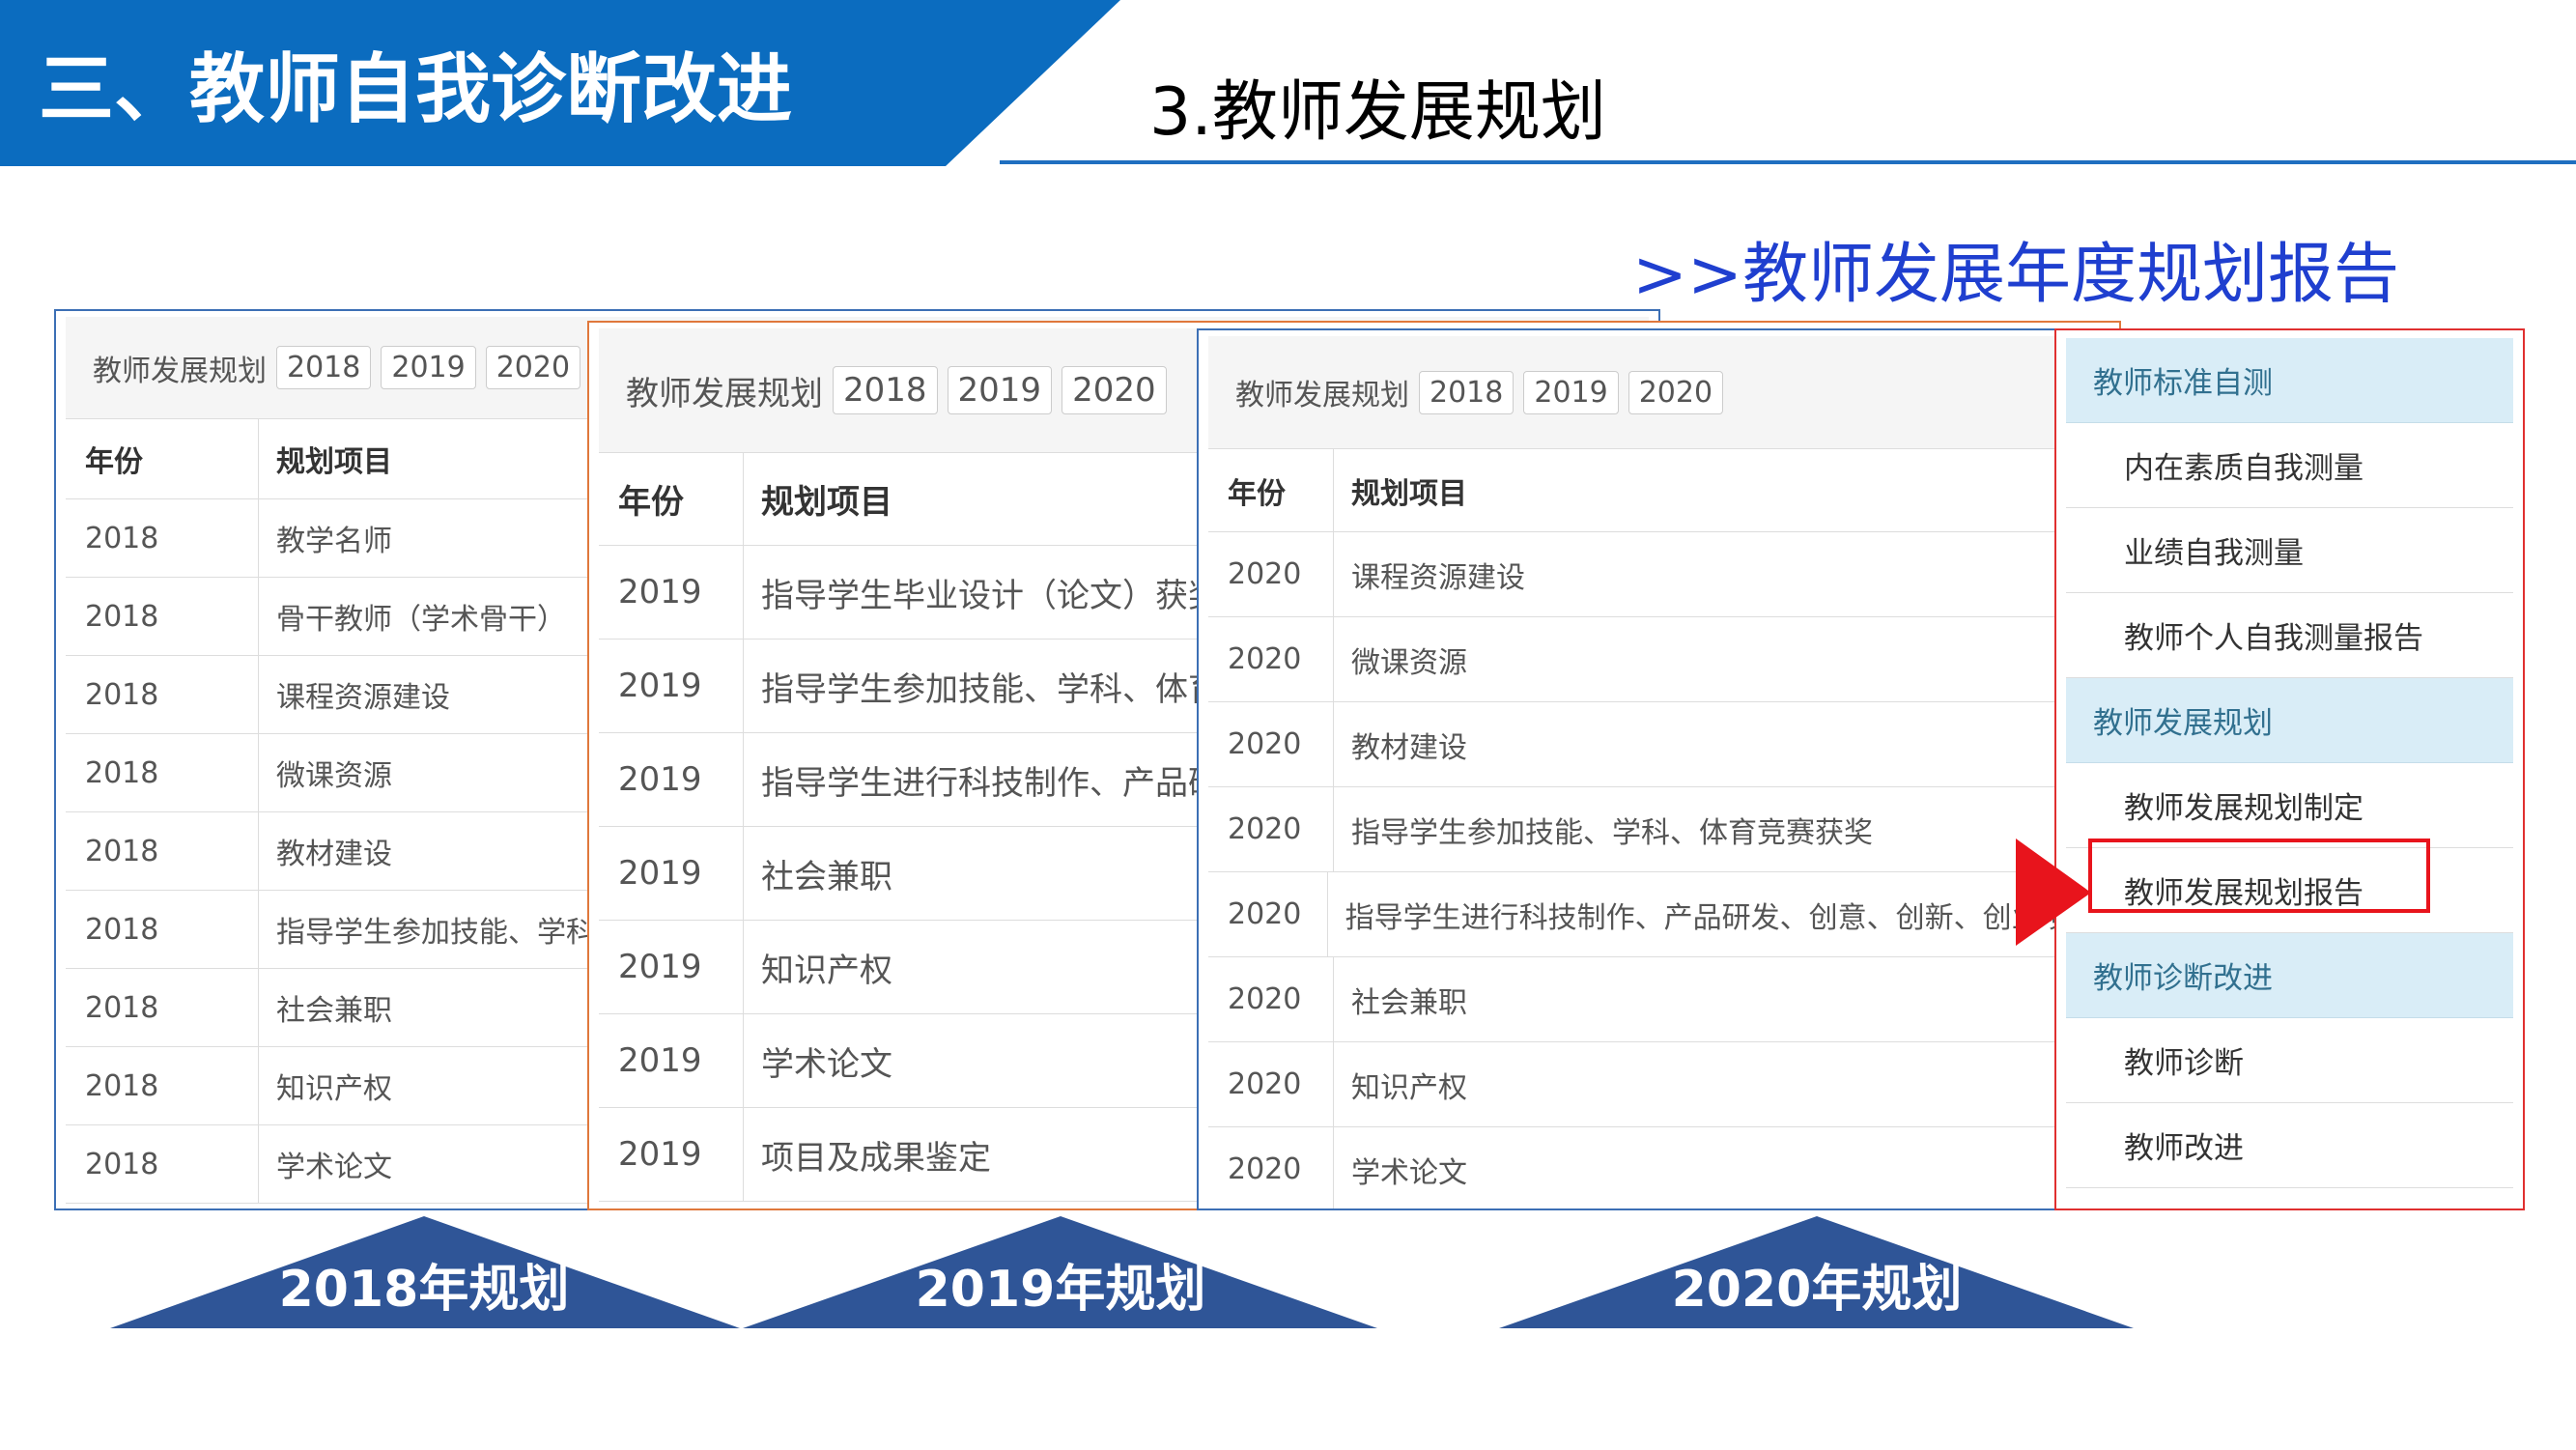 The width and height of the screenshot is (2576, 1450). What do you see at coordinates (2259, 876) in the screenshot?
I see `highlight-box` at bounding box center [2259, 876].